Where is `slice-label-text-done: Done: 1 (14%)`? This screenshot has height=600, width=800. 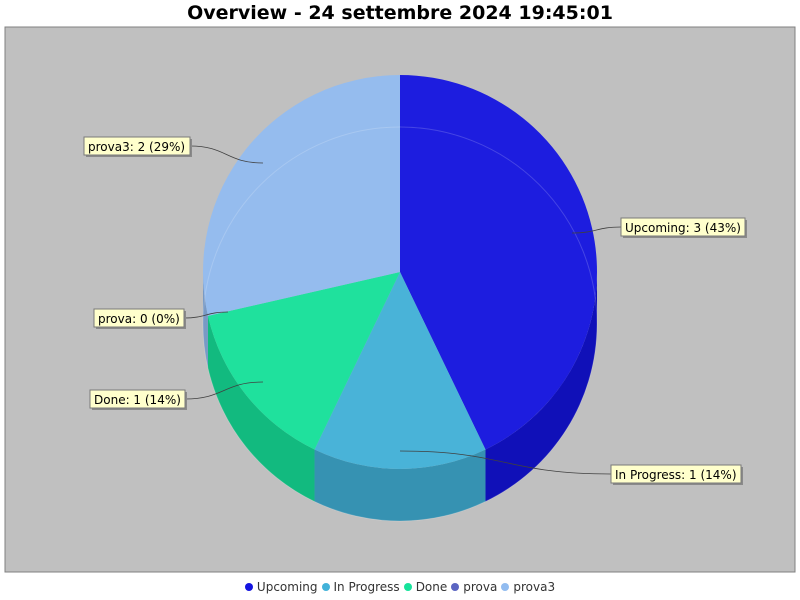
slice-label-text-done: Done: 1 (14%) is located at coordinates (137, 400).